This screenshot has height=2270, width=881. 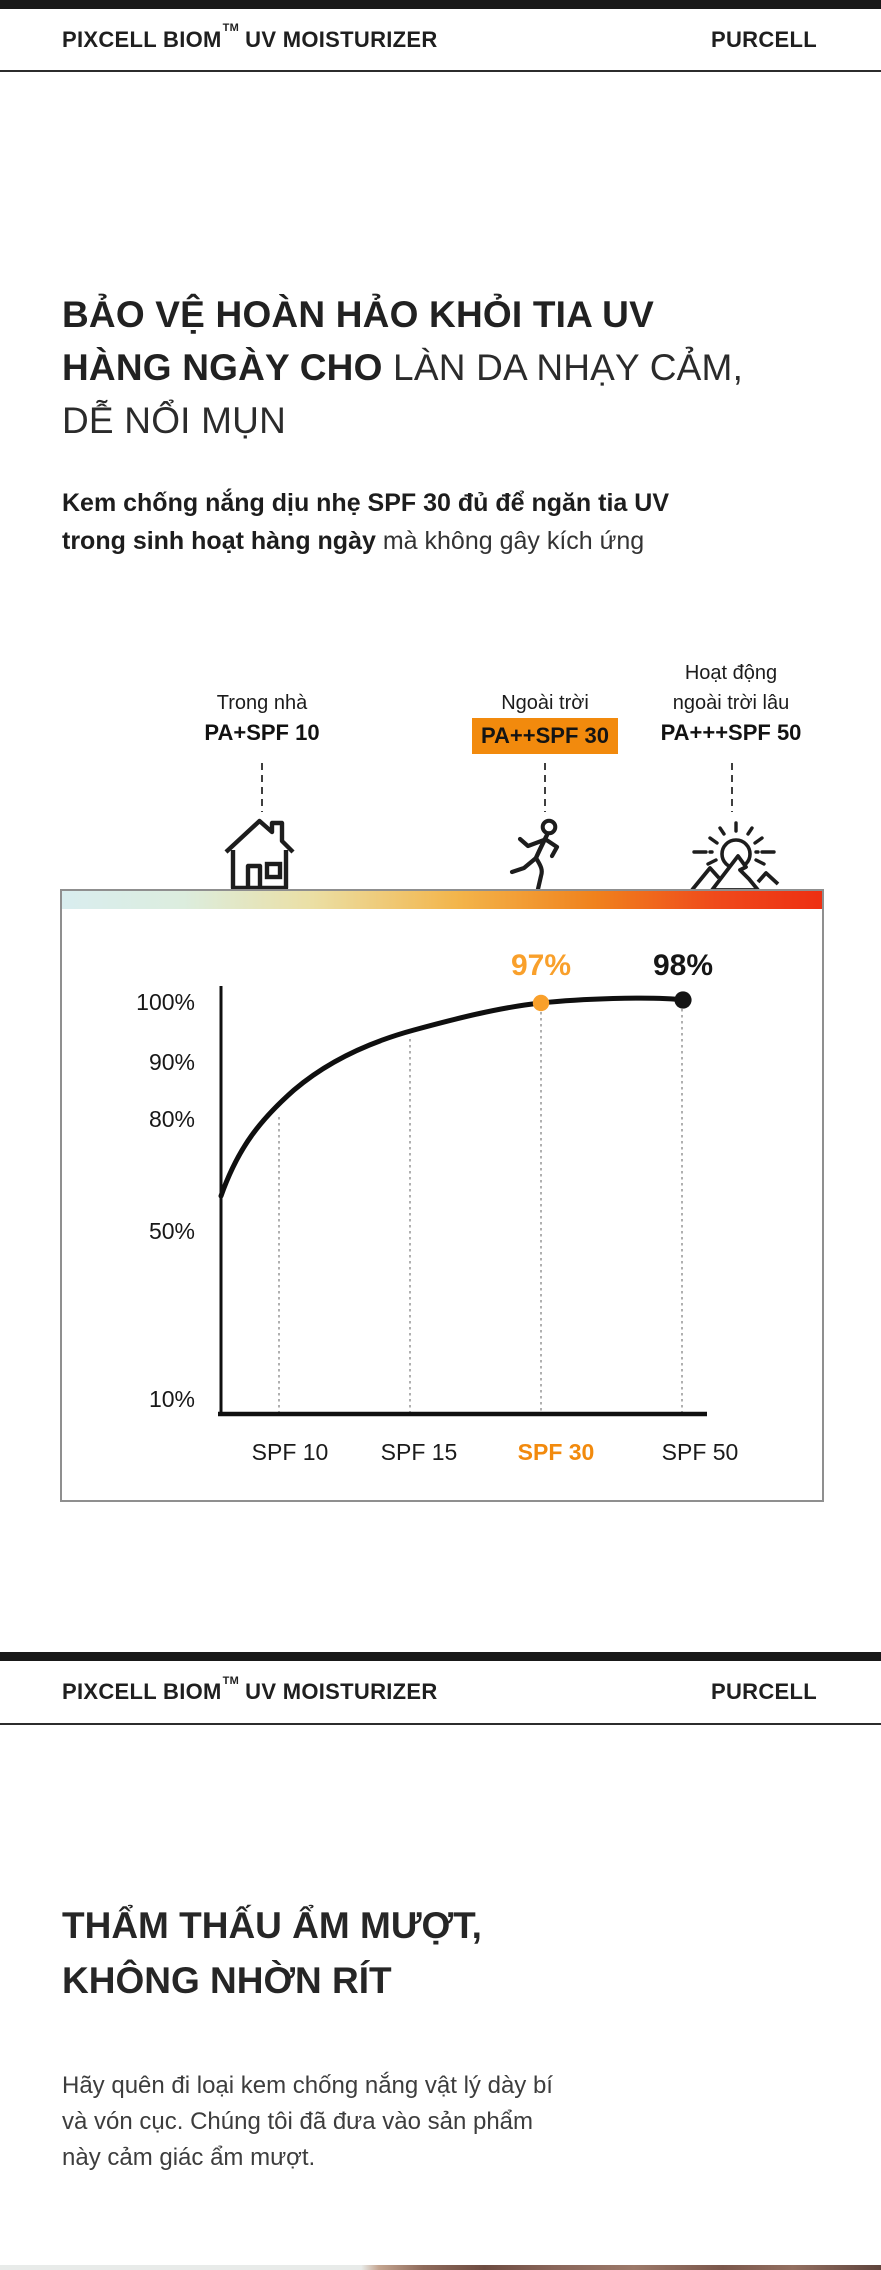 I want to click on x-axis-label: SPF 50, so click(x=700, y=1452).